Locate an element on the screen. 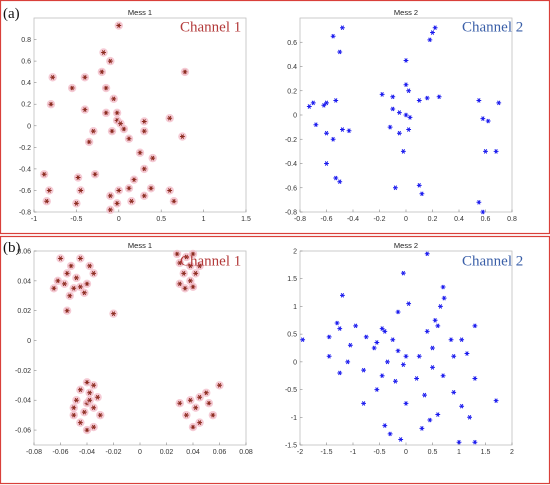  x-tick-label: 1.5 is located at coordinates (246, 219).